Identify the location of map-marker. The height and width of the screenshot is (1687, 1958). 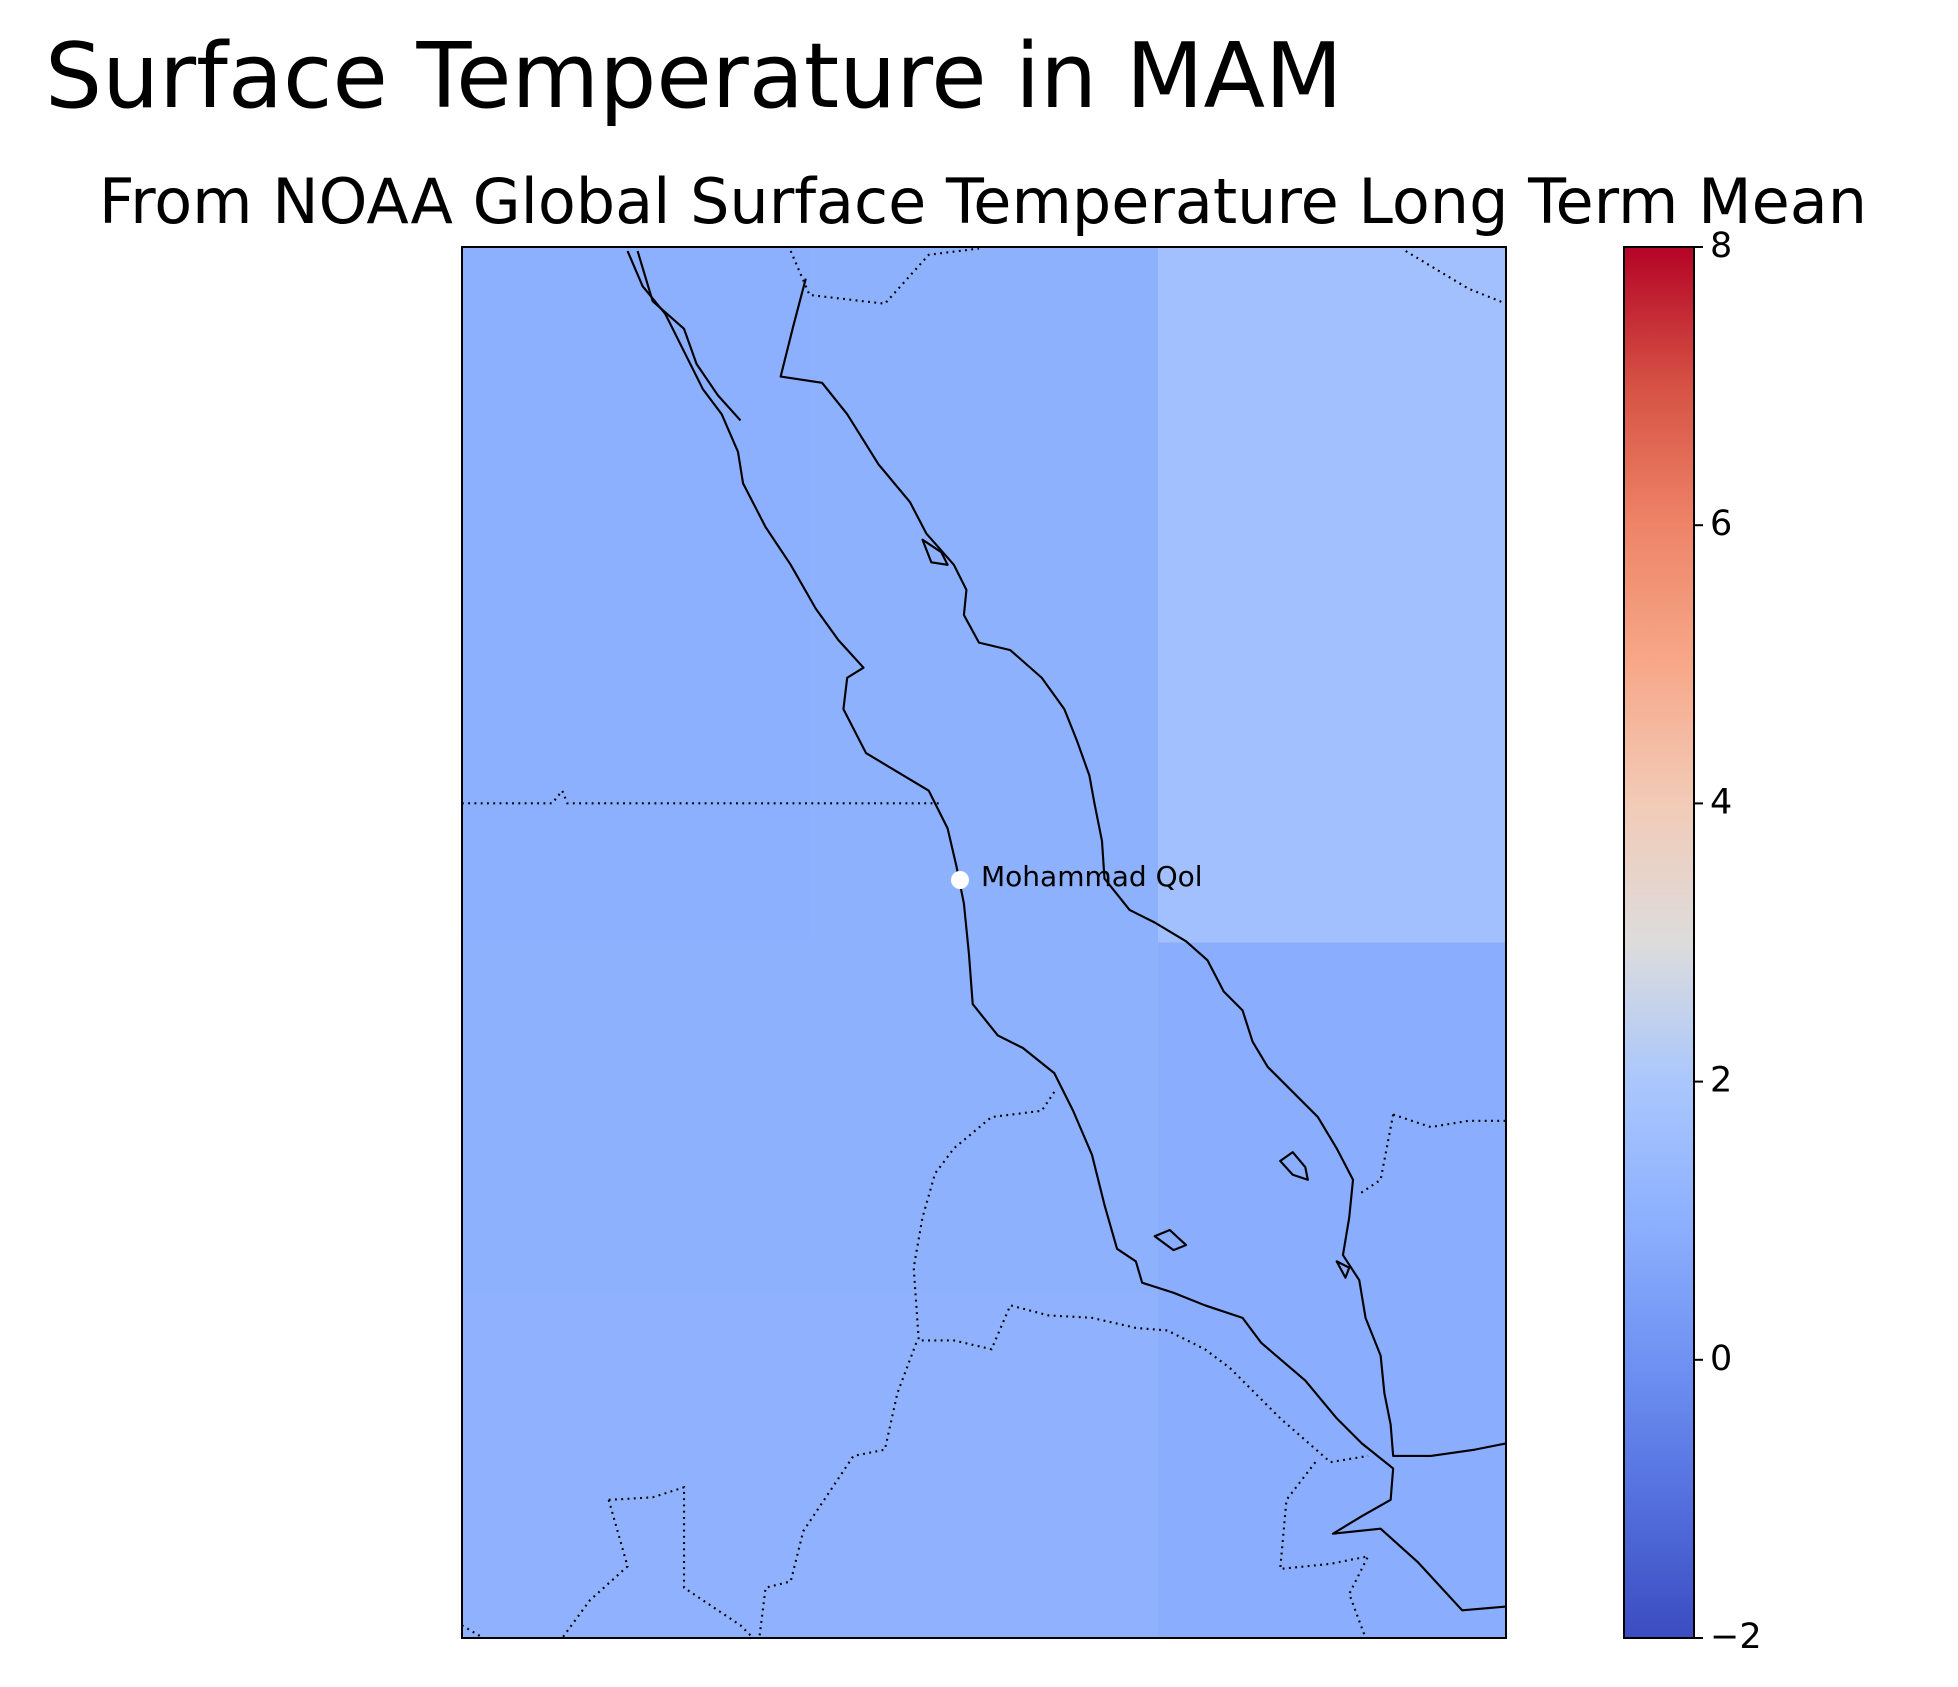
(960, 880).